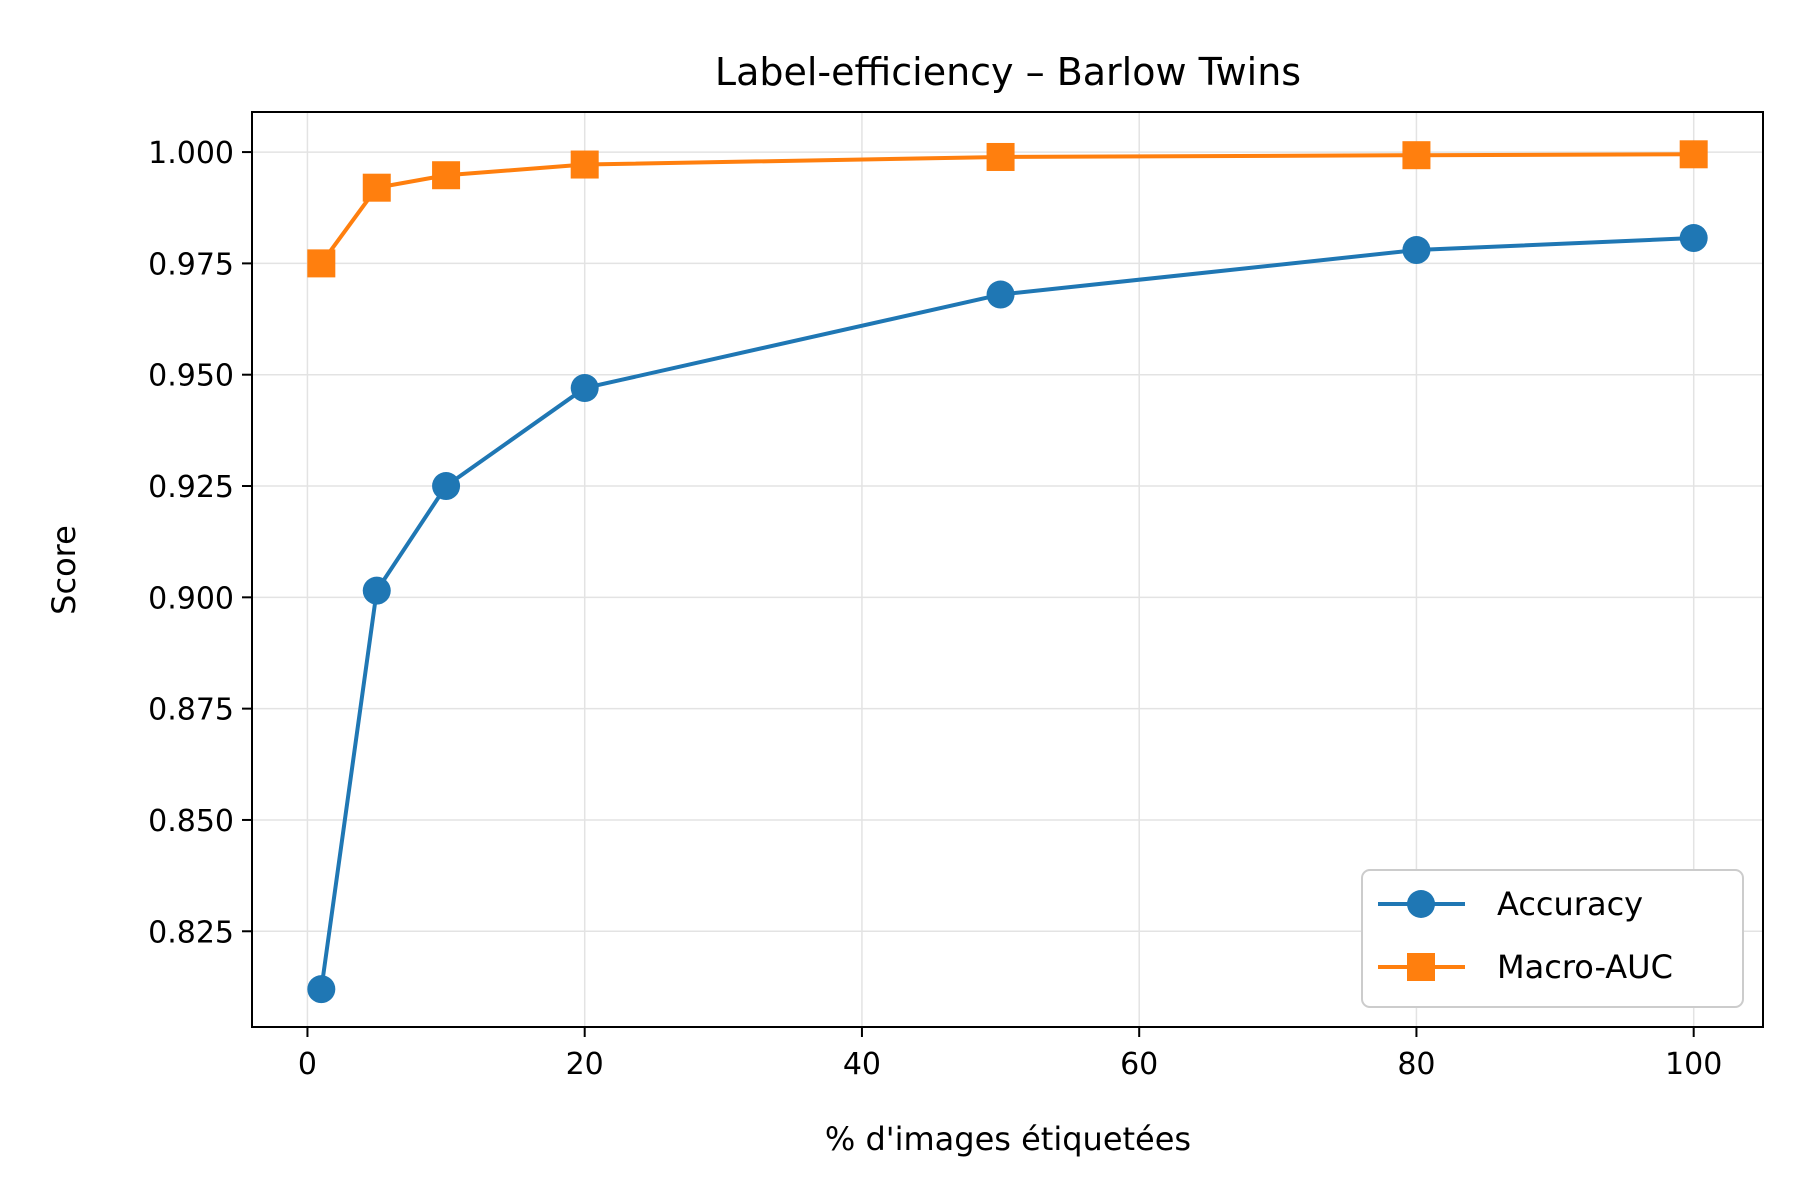  I want to click on x-tick-label: 40, so click(862, 1064).